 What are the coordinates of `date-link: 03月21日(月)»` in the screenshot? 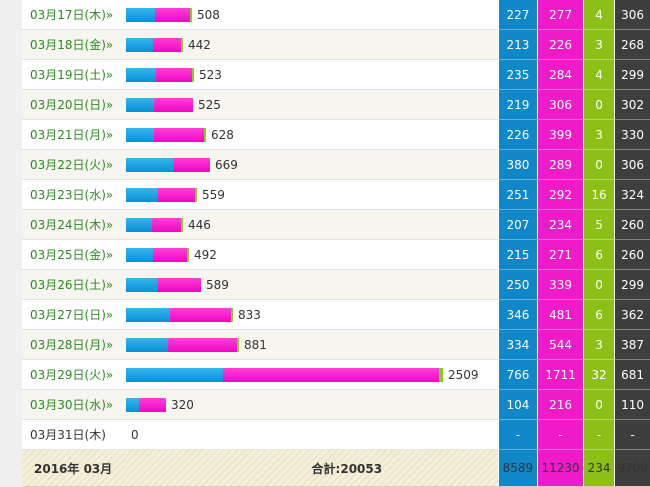 It's located at (71, 135).